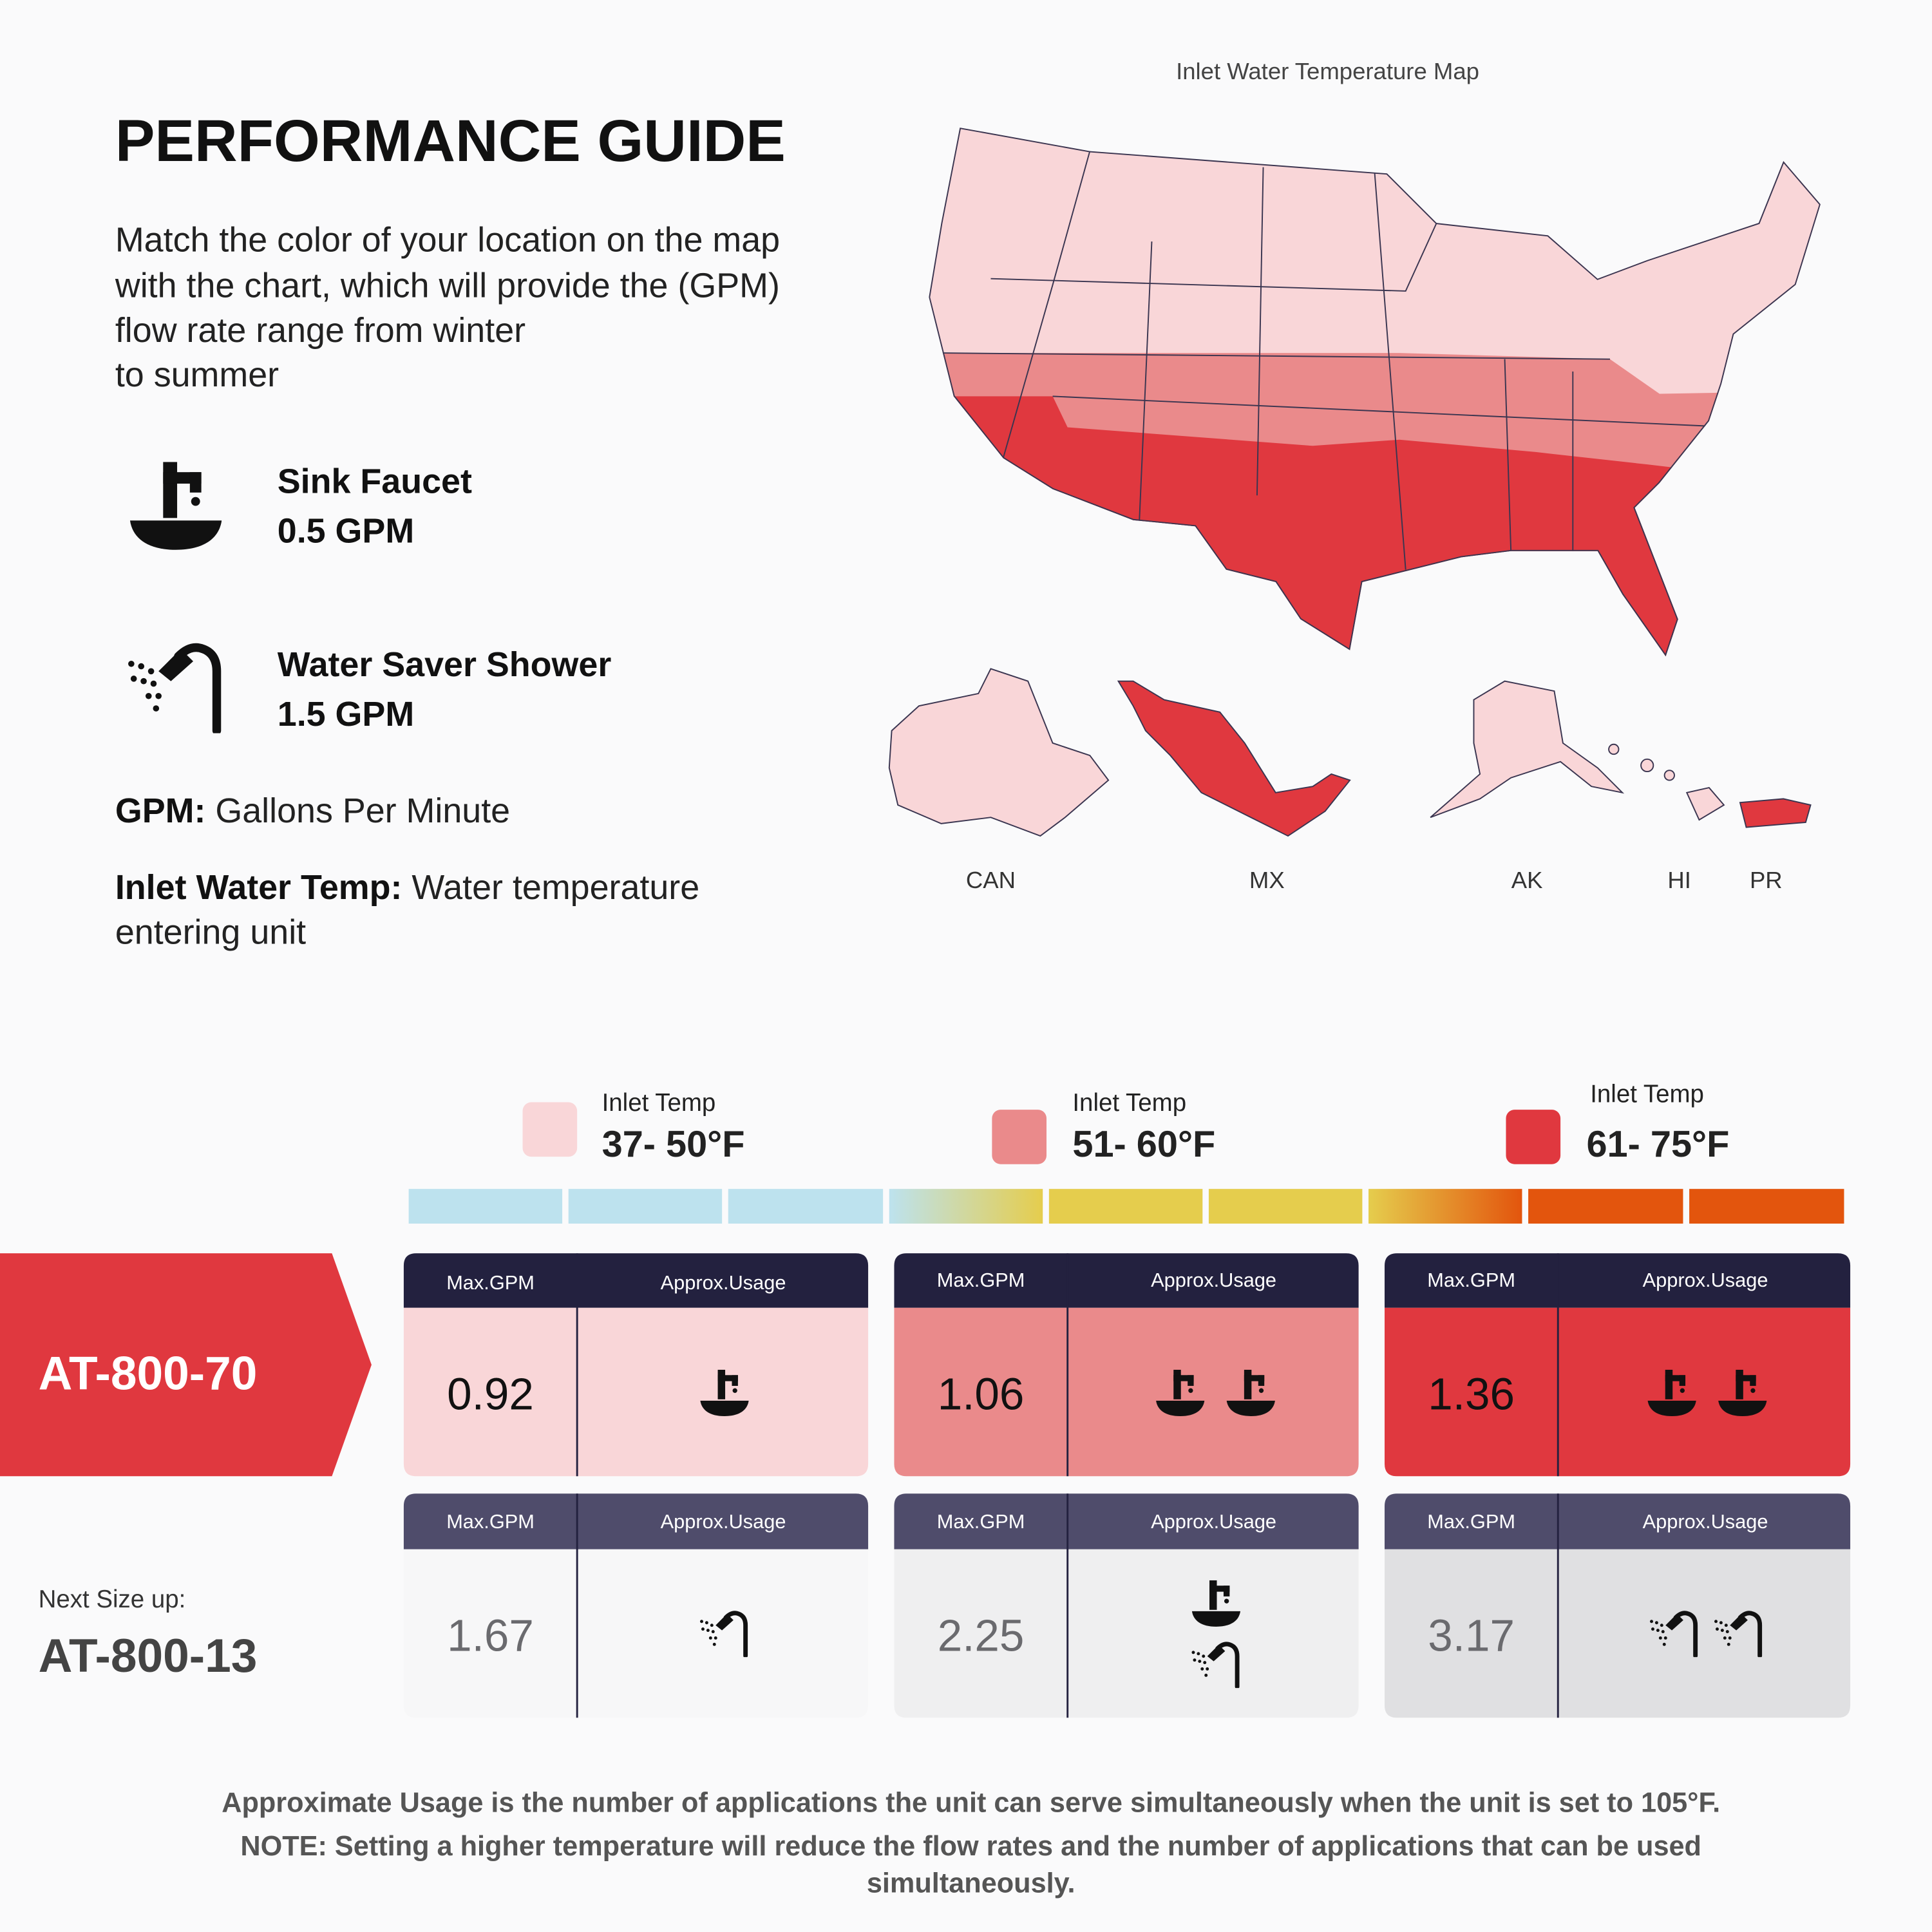 This screenshot has width=1932, height=1932. What do you see at coordinates (172, 688) in the screenshot?
I see `shower-icon` at bounding box center [172, 688].